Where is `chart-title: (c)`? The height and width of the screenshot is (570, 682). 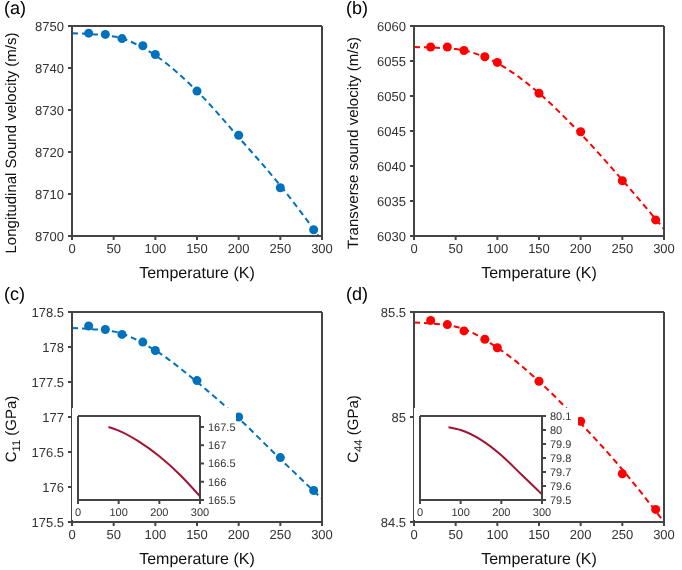
chart-title: (c) is located at coordinates (14, 295).